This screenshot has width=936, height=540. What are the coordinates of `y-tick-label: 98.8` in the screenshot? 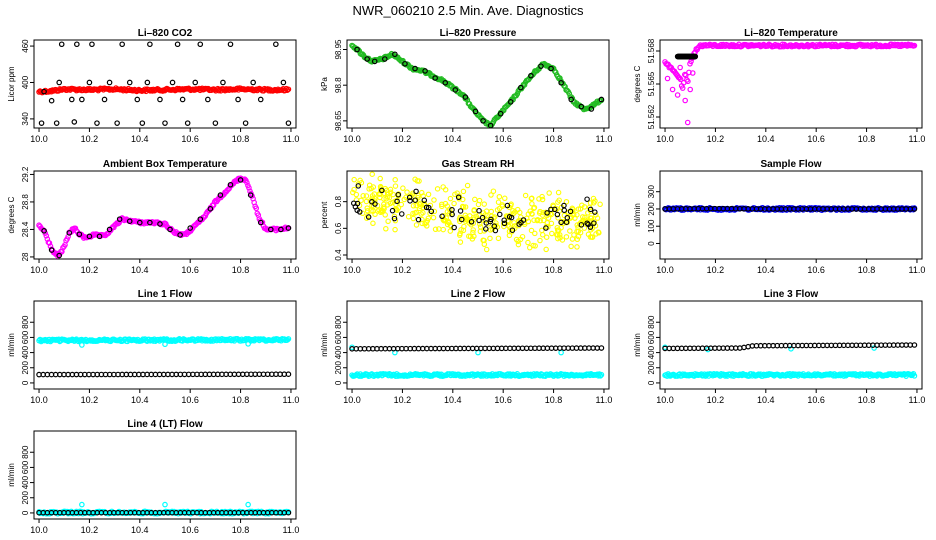 It's located at (338, 85).